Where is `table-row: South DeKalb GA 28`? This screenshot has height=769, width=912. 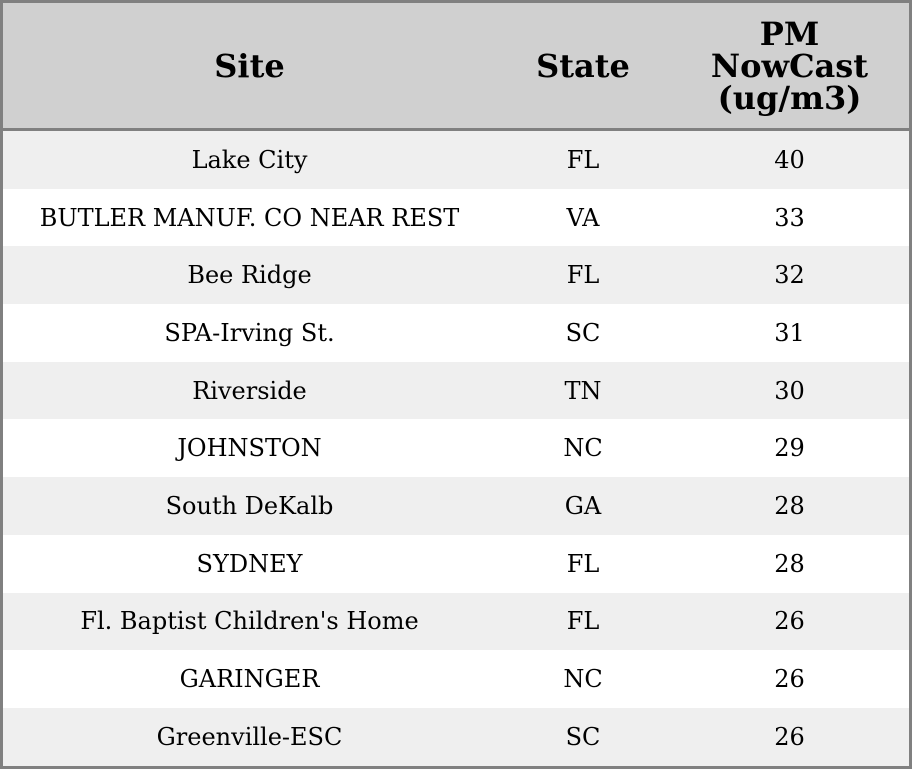
table-row: South DeKalb GA 28 is located at coordinates (456, 506).